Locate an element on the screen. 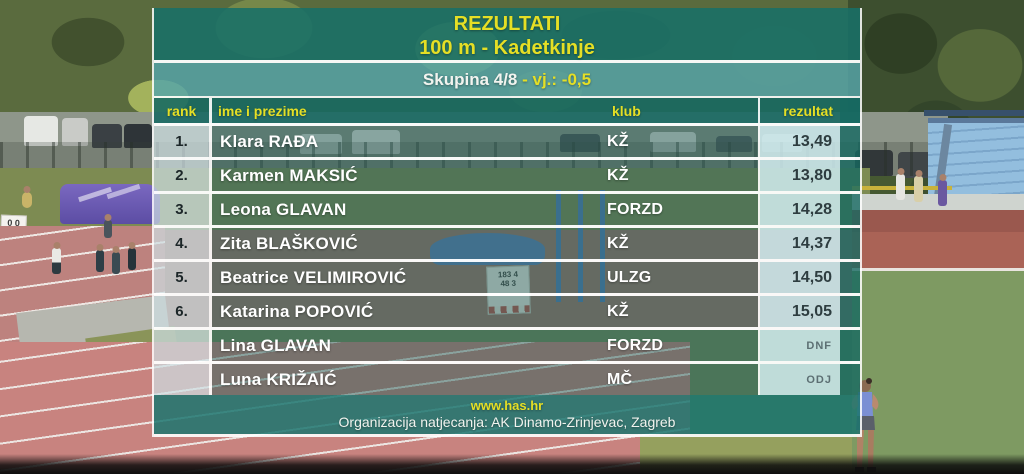 The width and height of the screenshot is (1024, 474). result-cell: 13,49 is located at coordinates (800, 141).